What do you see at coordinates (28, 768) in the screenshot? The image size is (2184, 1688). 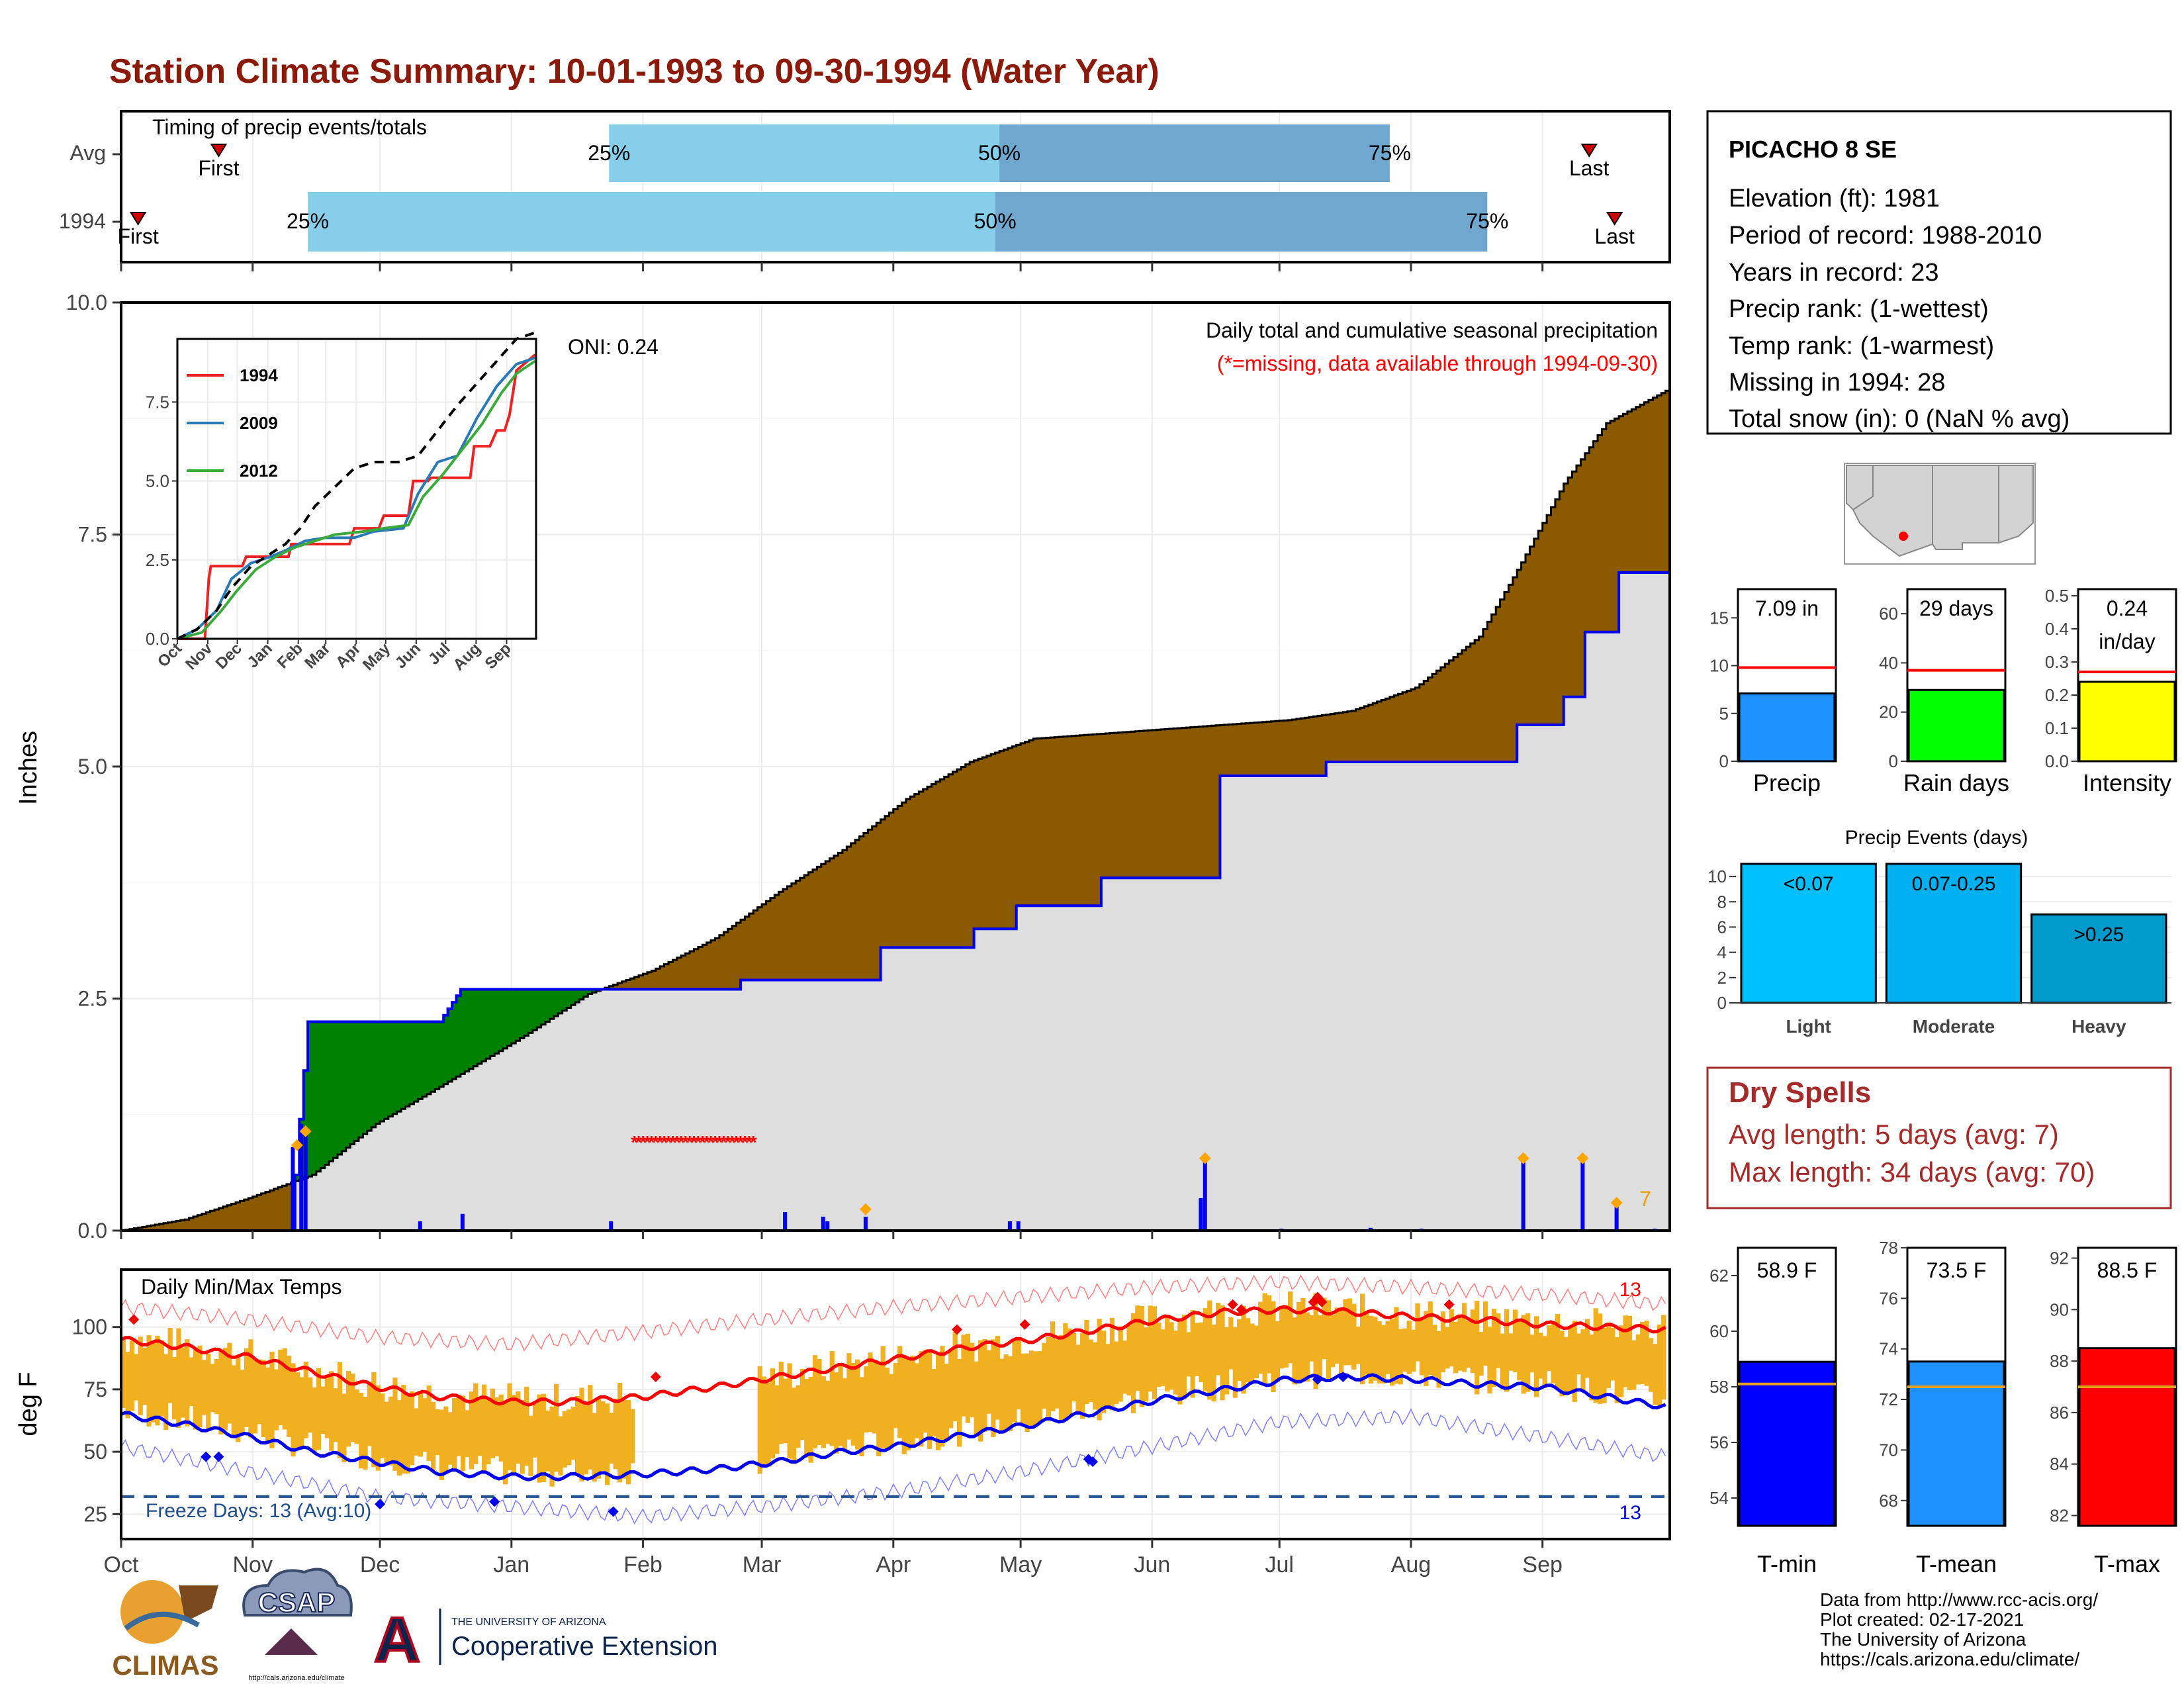 I see `precip-y-label: Inches` at bounding box center [28, 768].